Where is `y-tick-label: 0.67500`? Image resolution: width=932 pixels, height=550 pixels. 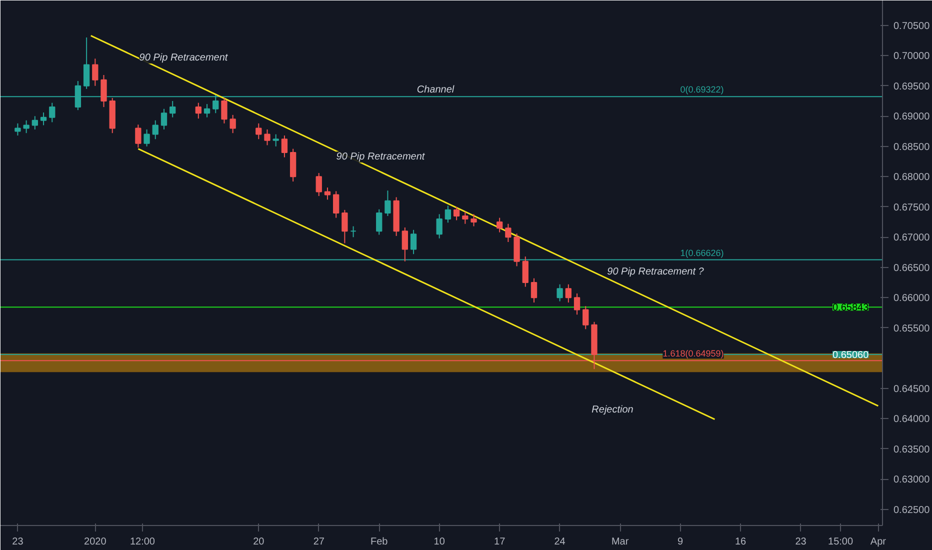
y-tick-label: 0.67500 is located at coordinates (912, 208).